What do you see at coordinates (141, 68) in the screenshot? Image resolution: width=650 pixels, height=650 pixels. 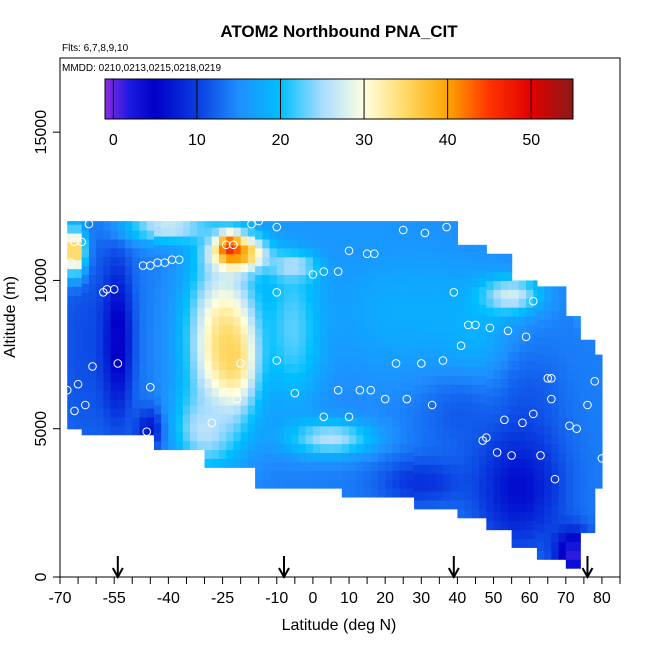 I see `dates-subtitle: MMDD: 0210,0213,0215,0218,0219` at bounding box center [141, 68].